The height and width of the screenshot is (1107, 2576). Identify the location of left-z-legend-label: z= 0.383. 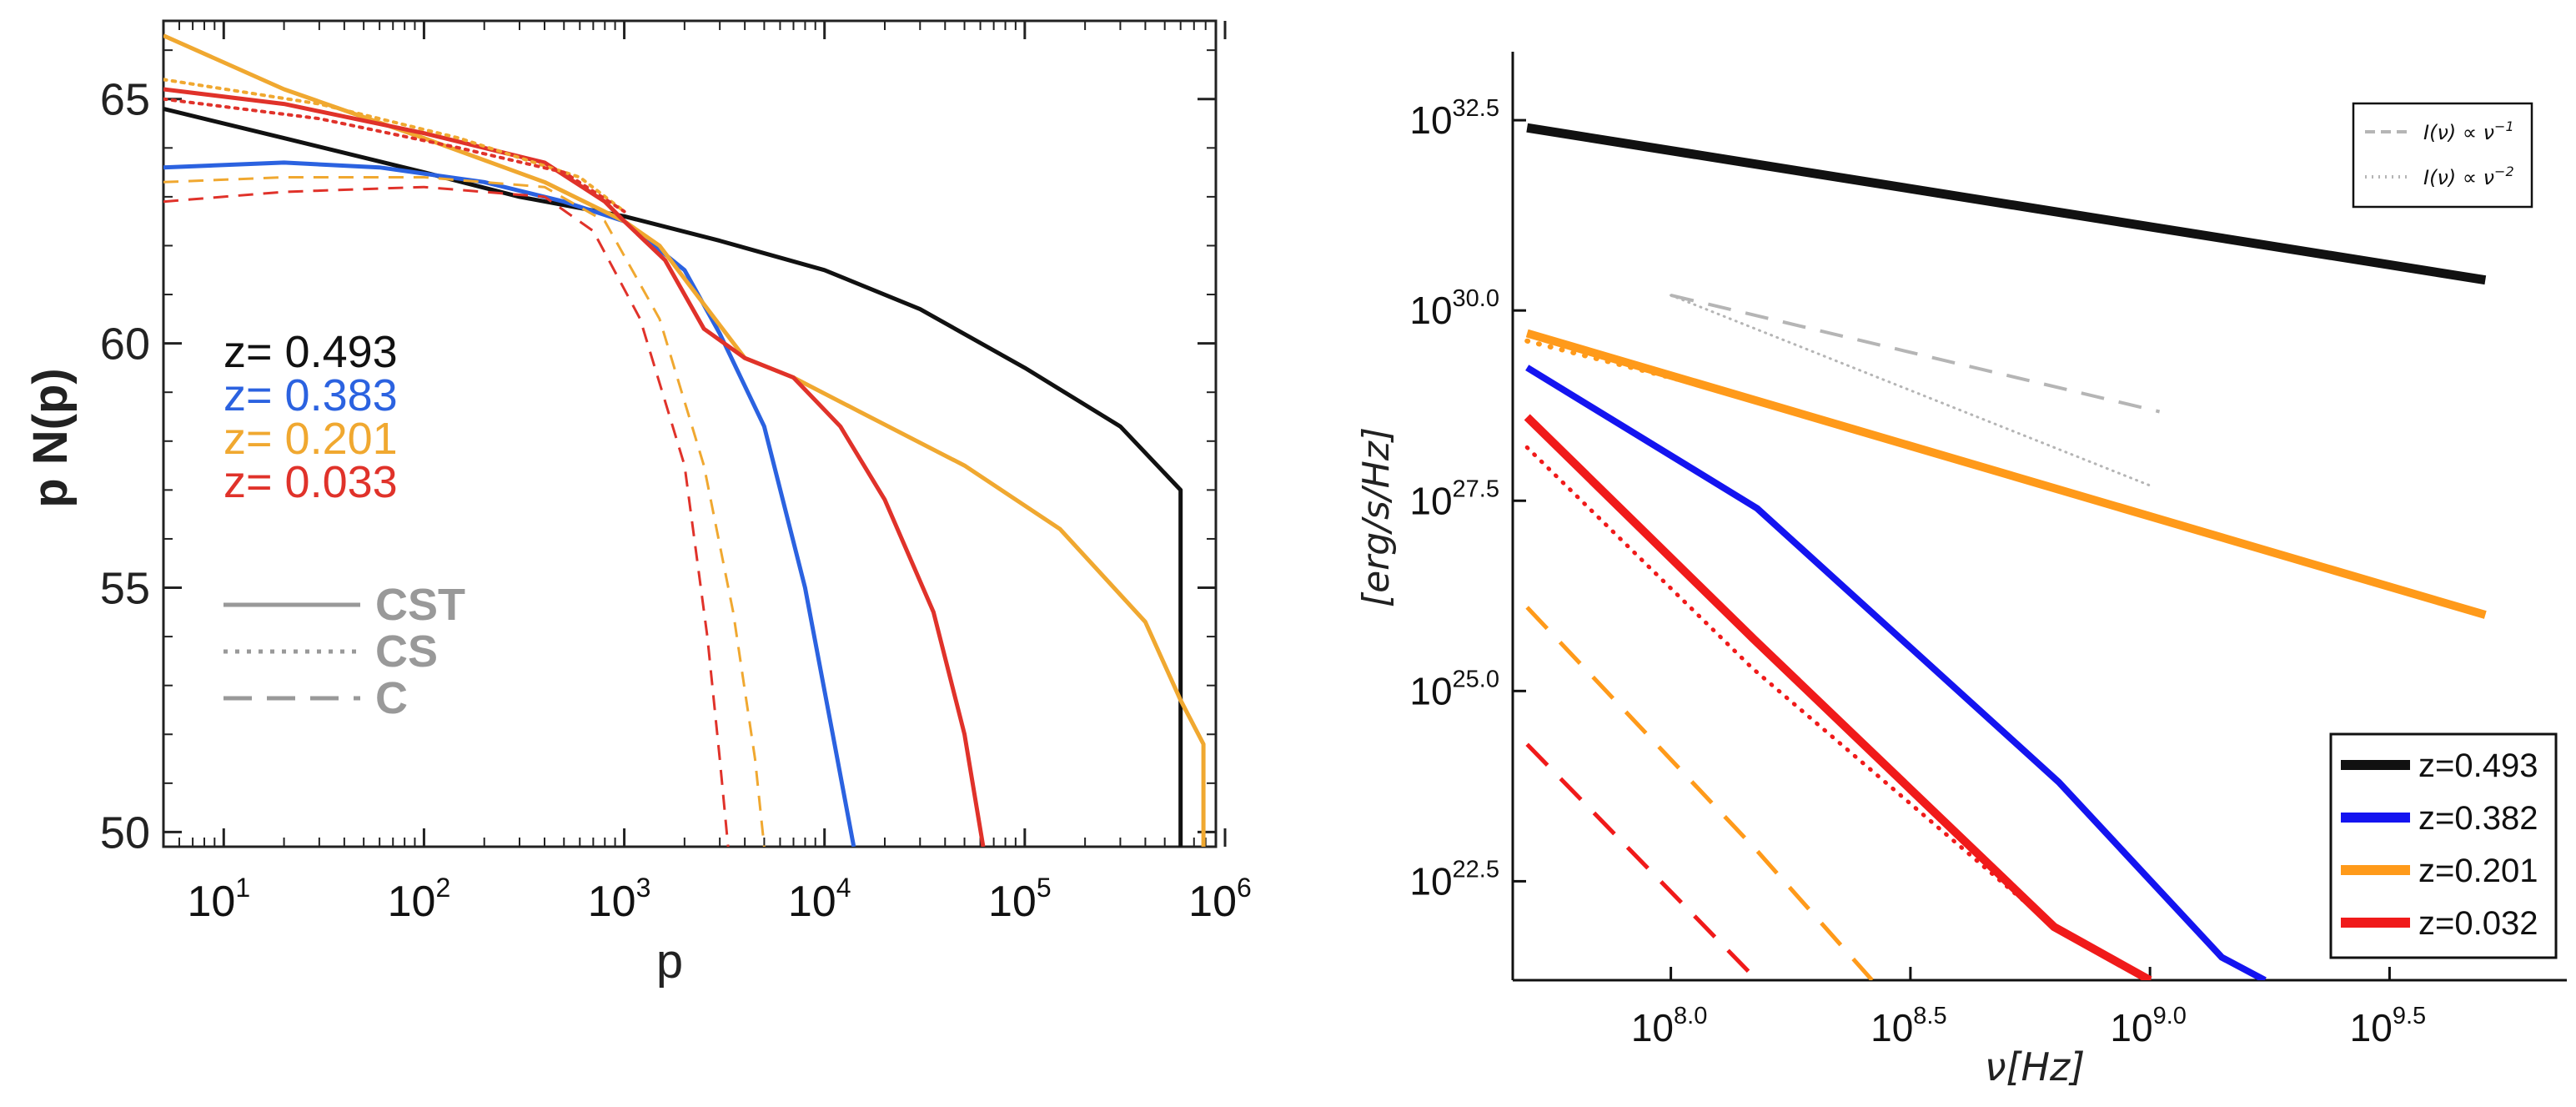
(310, 395).